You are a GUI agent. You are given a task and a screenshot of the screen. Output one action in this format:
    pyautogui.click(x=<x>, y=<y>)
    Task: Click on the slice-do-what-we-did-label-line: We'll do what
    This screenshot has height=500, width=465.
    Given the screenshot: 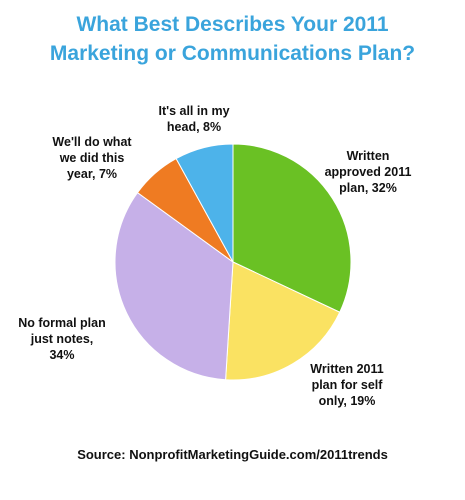 What is the action you would take?
    pyautogui.click(x=92, y=142)
    